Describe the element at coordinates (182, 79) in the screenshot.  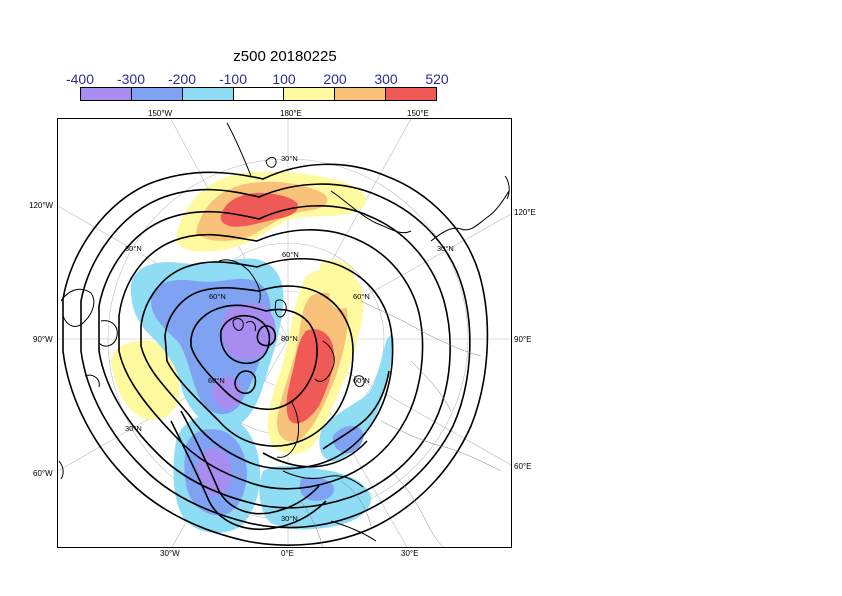
I see `colorbar-label: -200` at that location.